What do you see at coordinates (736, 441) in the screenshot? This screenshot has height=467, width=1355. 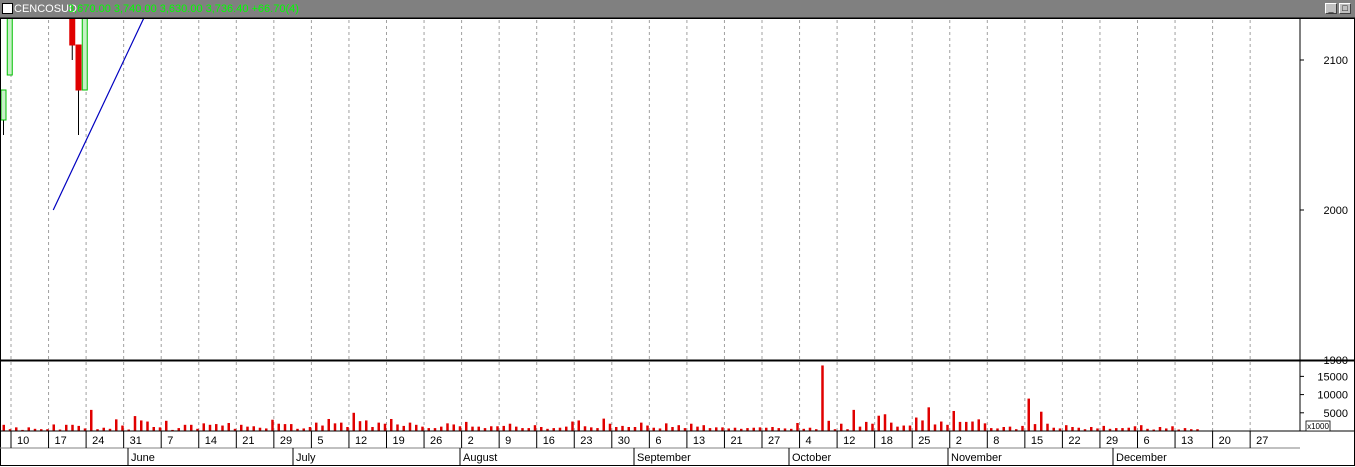 I see `day-tick-label-19: 21` at bounding box center [736, 441].